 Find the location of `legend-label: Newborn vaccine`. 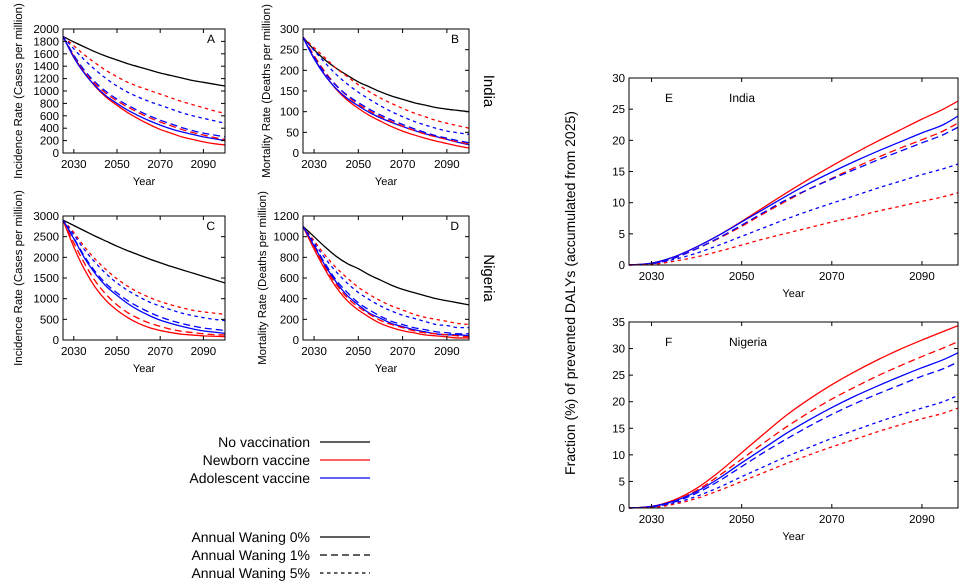

legend-label: Newborn vaccine is located at coordinates (256, 460).